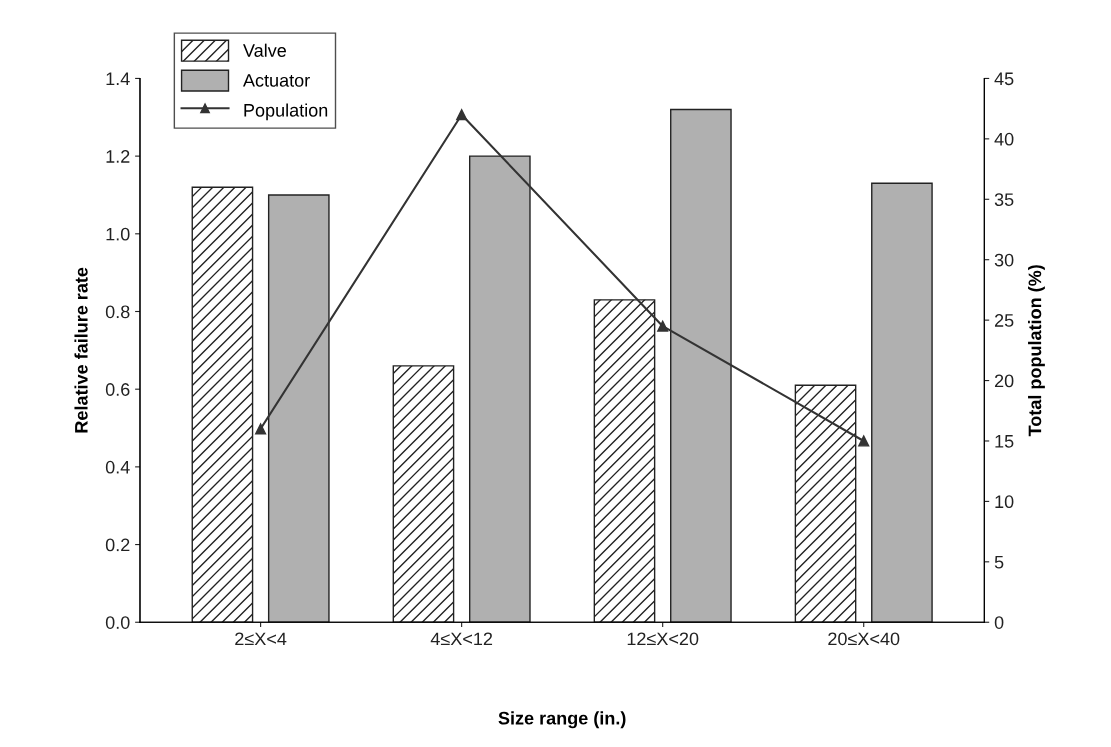  Describe the element at coordinates (117, 312) in the screenshot. I see `y-tick-label: 0.8` at that location.